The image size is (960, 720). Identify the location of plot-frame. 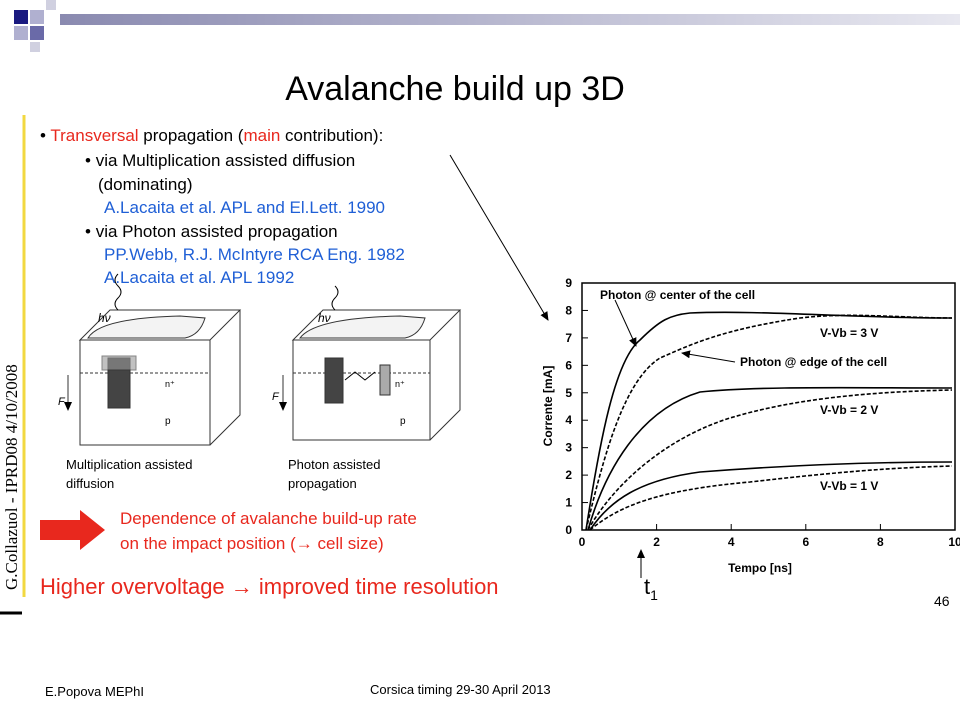
(768, 406).